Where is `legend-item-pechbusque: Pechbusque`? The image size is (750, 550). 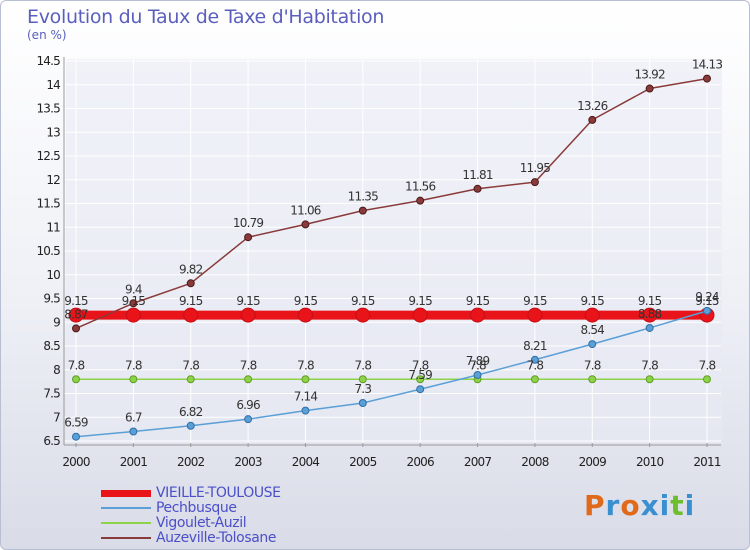 legend-item-pechbusque: Pechbusque is located at coordinates (221, 508).